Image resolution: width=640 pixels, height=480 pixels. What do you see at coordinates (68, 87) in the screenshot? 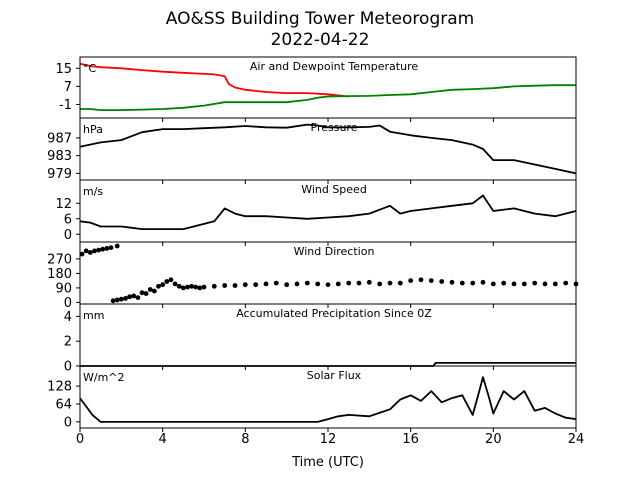
I see `panel-0-ytick-label: 7` at bounding box center [68, 87].